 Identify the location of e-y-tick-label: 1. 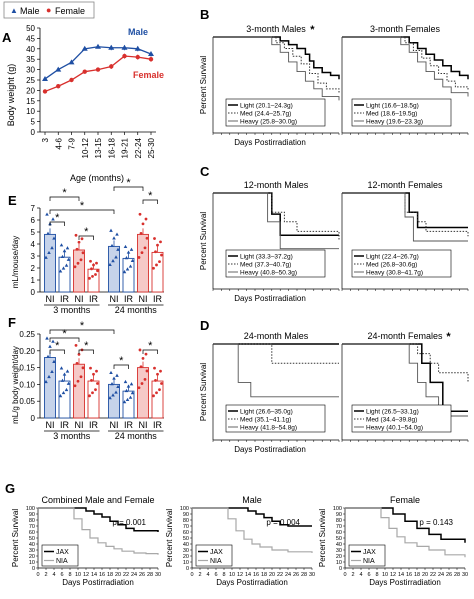
(33, 280).